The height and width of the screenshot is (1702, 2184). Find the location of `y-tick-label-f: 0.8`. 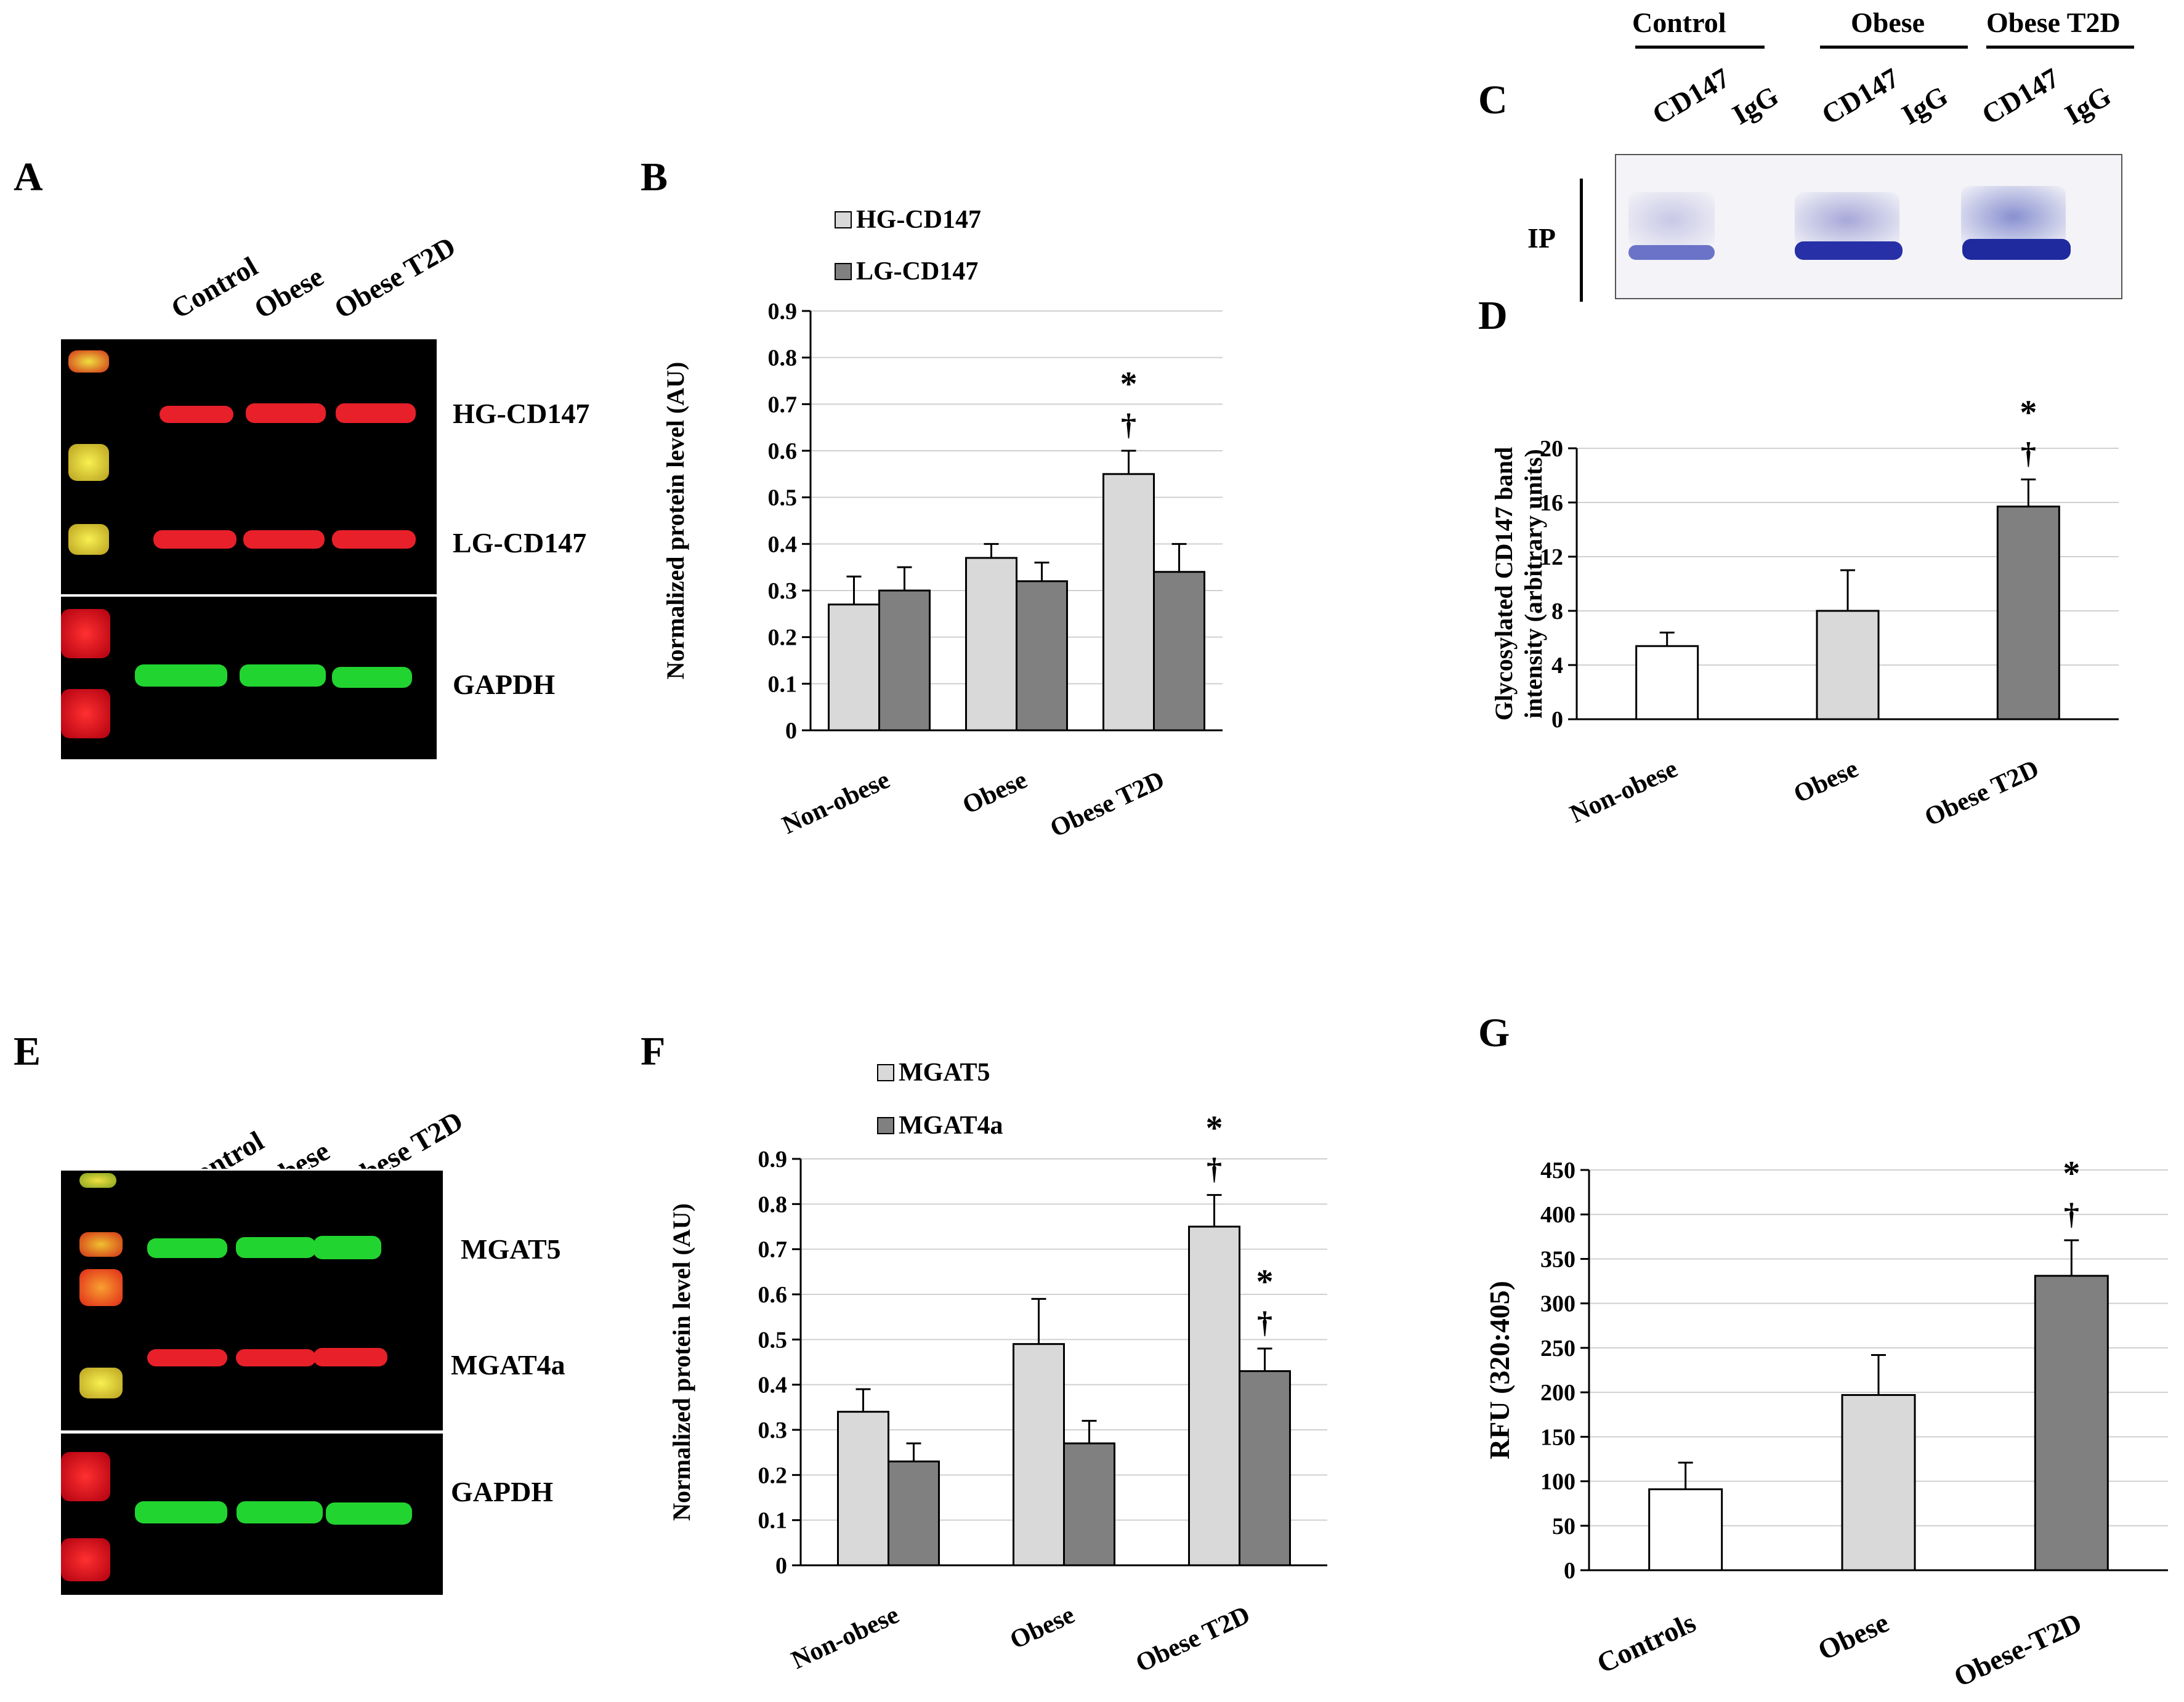

y-tick-label-f: 0.8 is located at coordinates (773, 1204).